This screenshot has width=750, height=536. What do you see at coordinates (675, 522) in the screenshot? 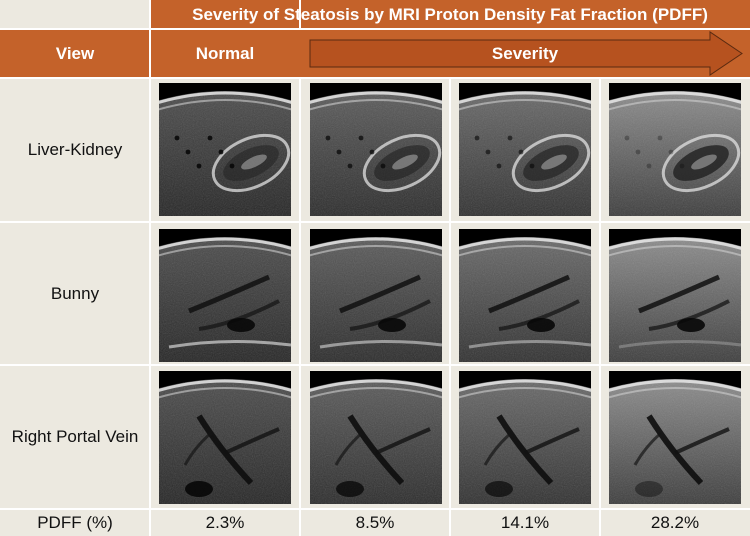
I see `pdff-value: 28.2%` at bounding box center [675, 522].